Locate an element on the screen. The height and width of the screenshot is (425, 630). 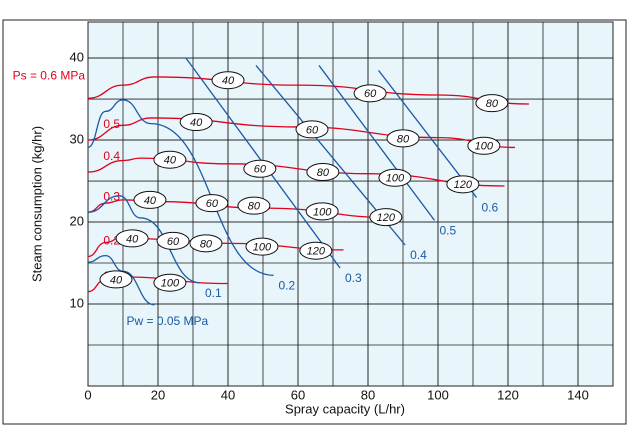
x-tick-label: 140 is located at coordinates (578, 394).